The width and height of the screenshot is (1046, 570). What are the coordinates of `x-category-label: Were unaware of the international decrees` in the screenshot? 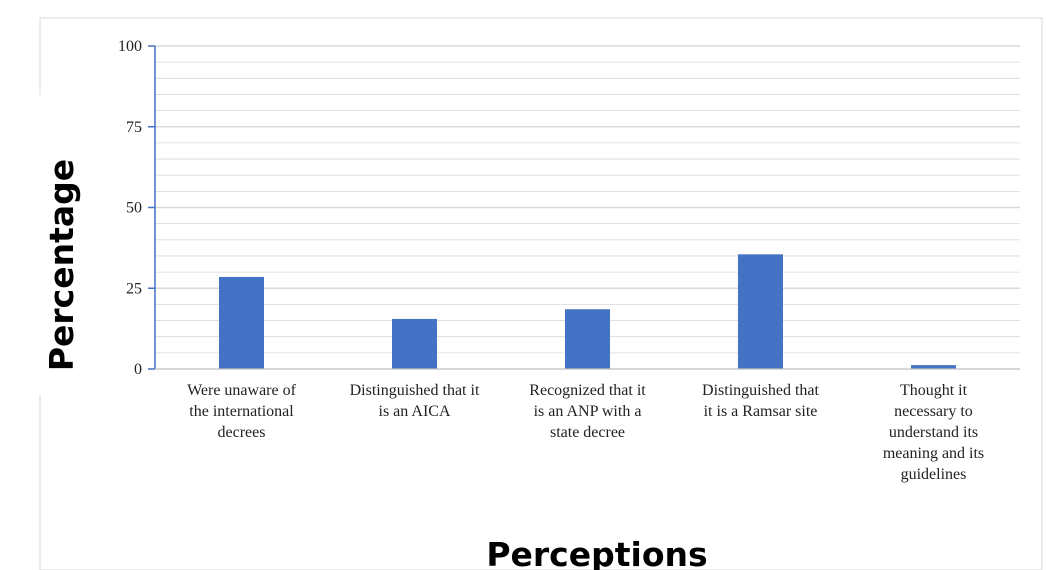 It's located at (242, 411).